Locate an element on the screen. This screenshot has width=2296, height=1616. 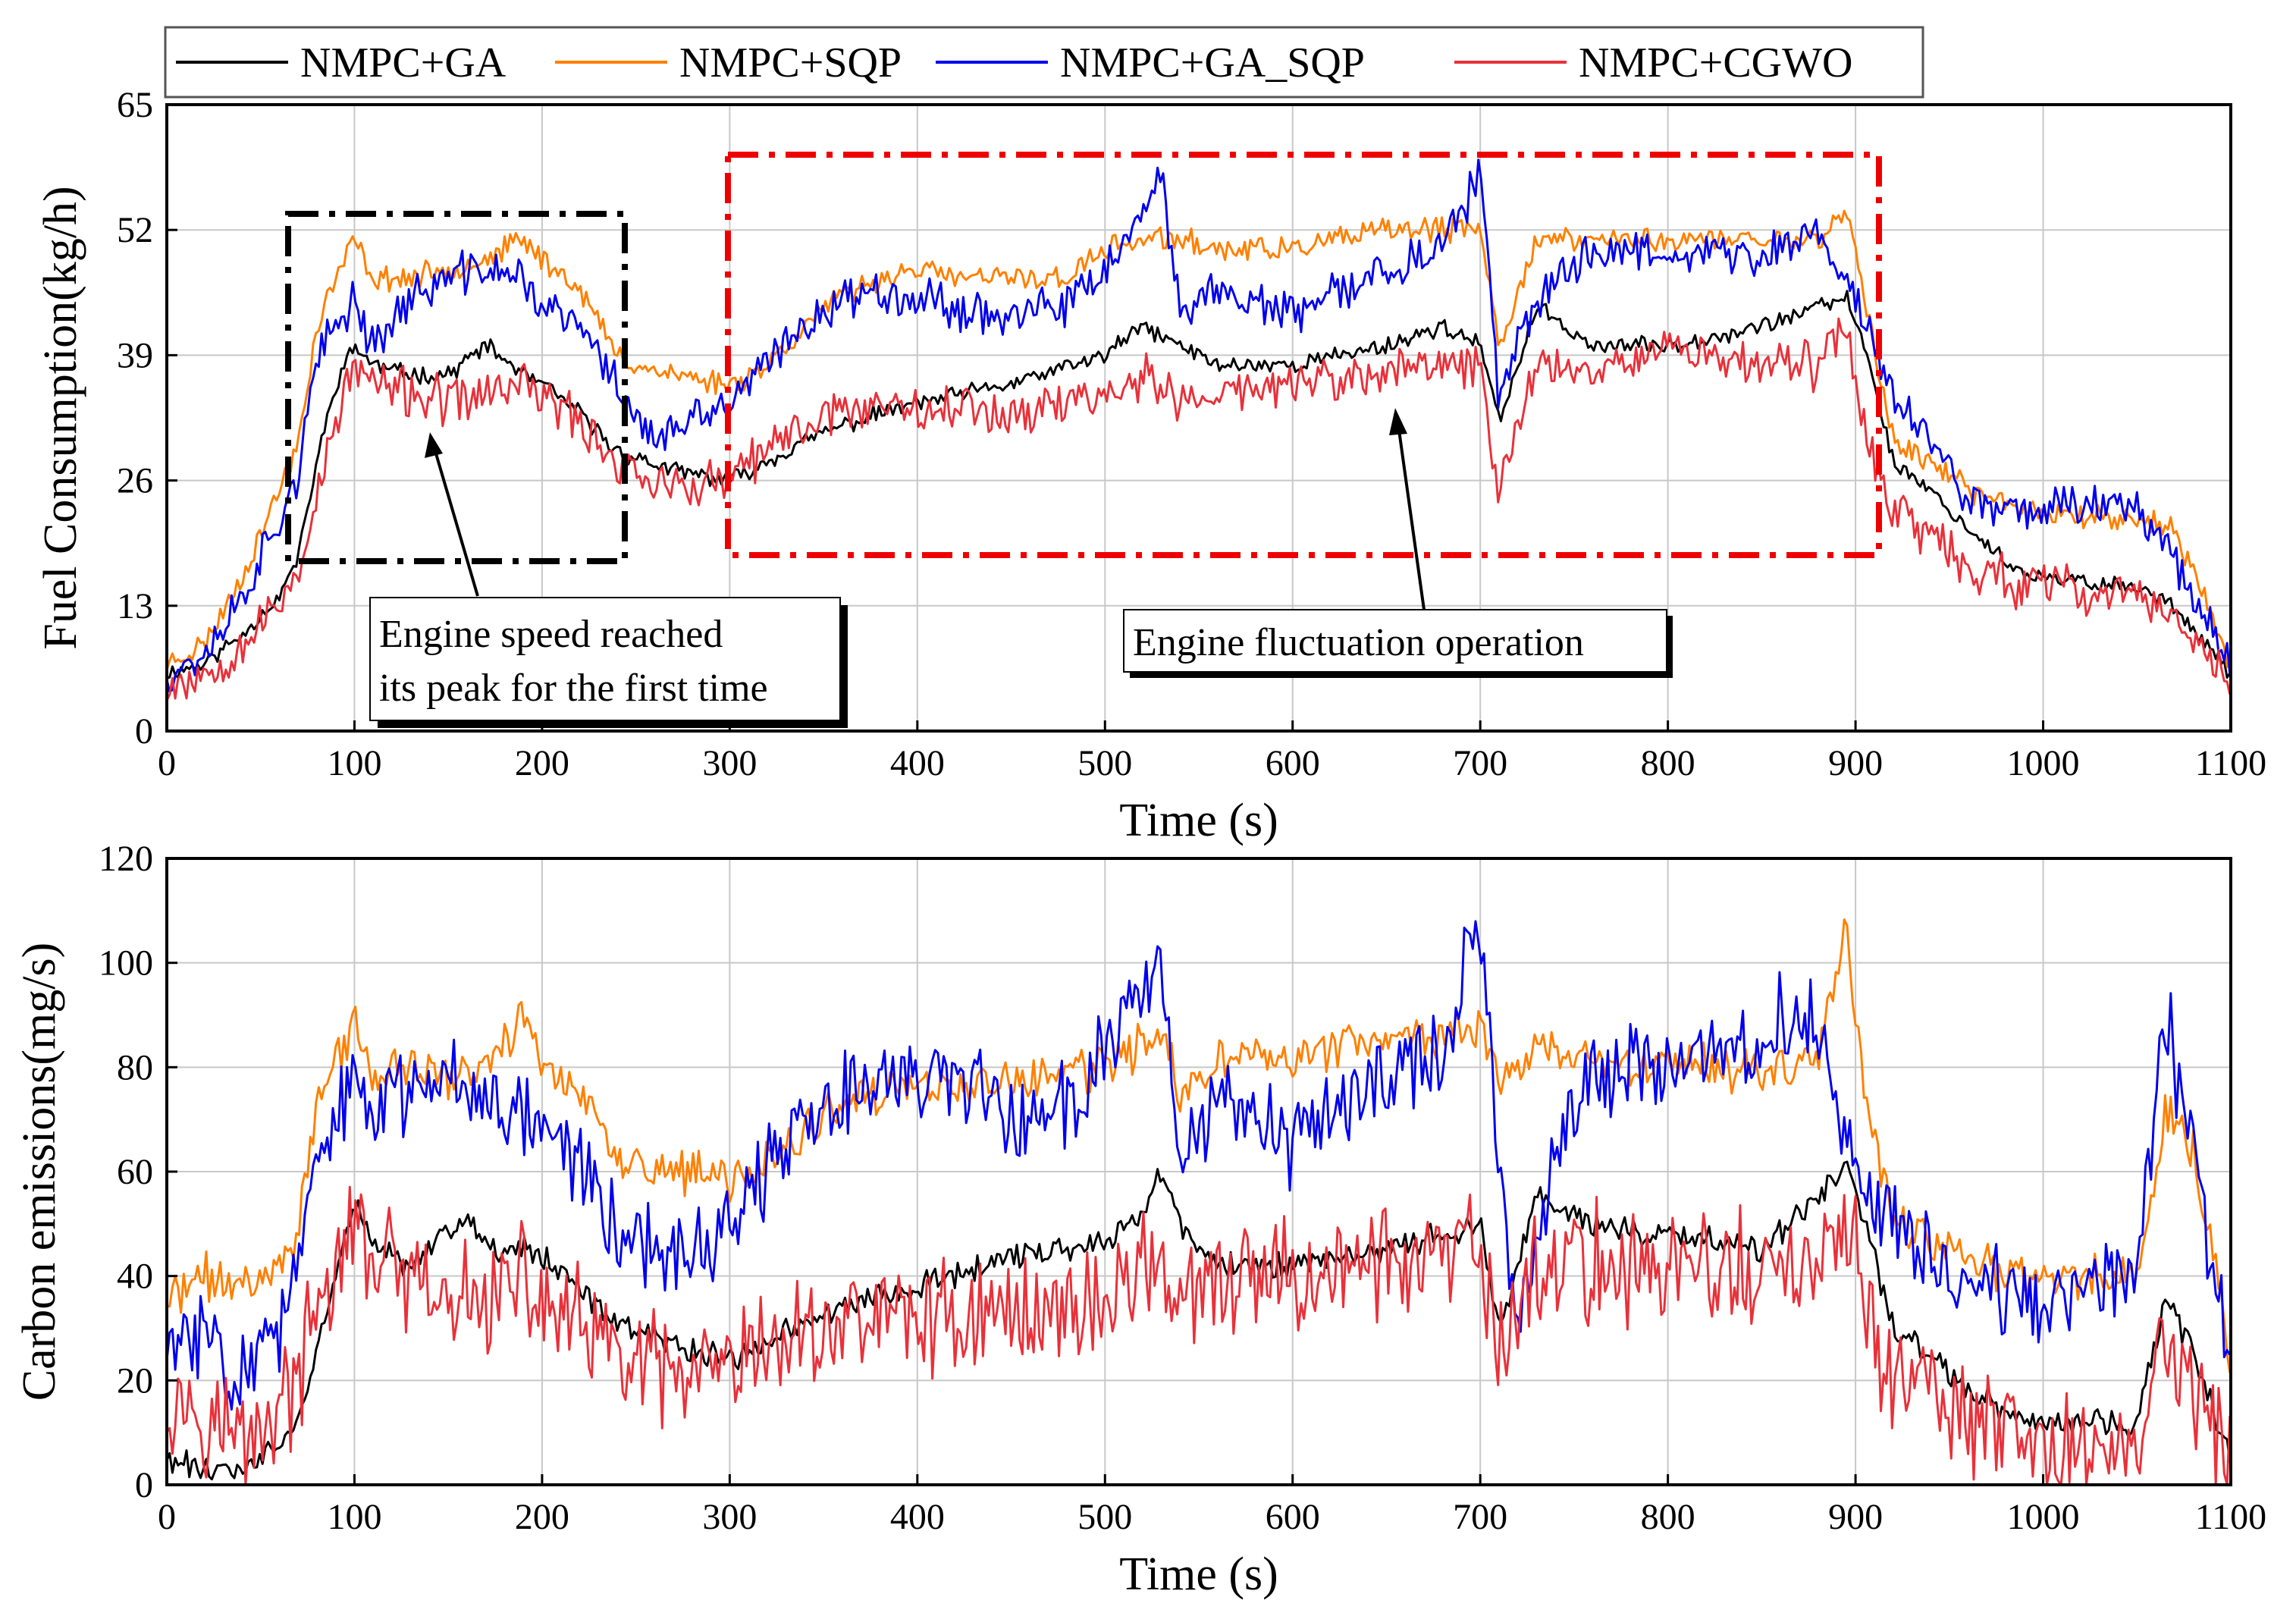
annotation-first-peak-box is located at coordinates (605, 659).